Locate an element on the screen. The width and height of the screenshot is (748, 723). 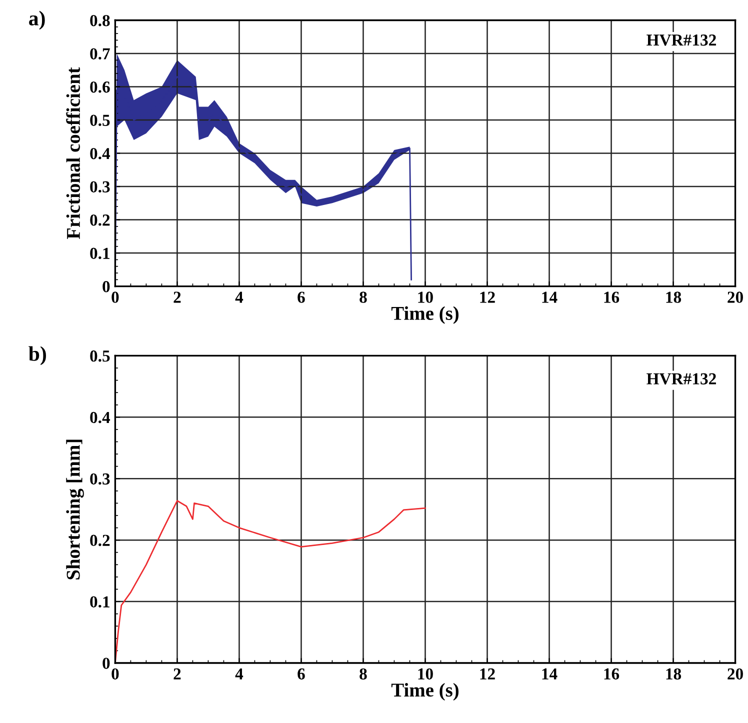
text: a) is located at coordinates (37, 20).